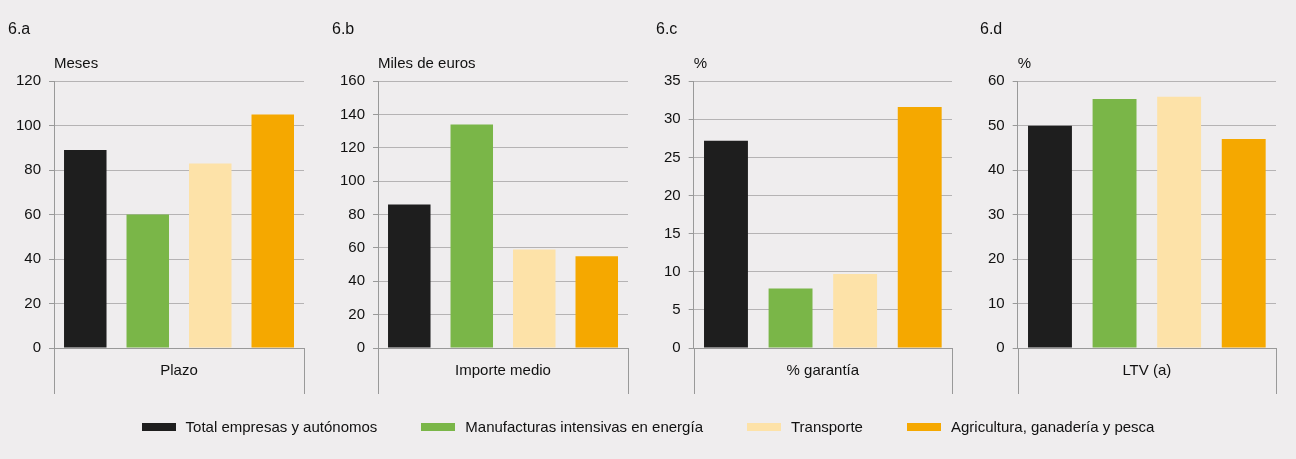  What do you see at coordinates (503, 370) in the screenshot?
I see `x-axis-title: Importe medio` at bounding box center [503, 370].